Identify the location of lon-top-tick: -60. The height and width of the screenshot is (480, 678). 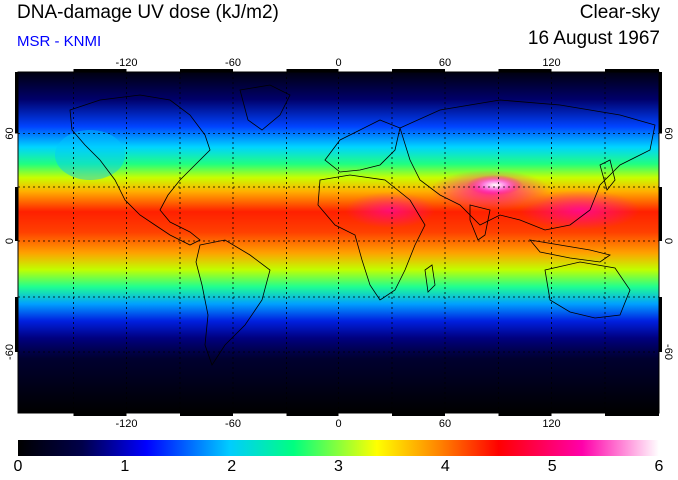
(233, 63).